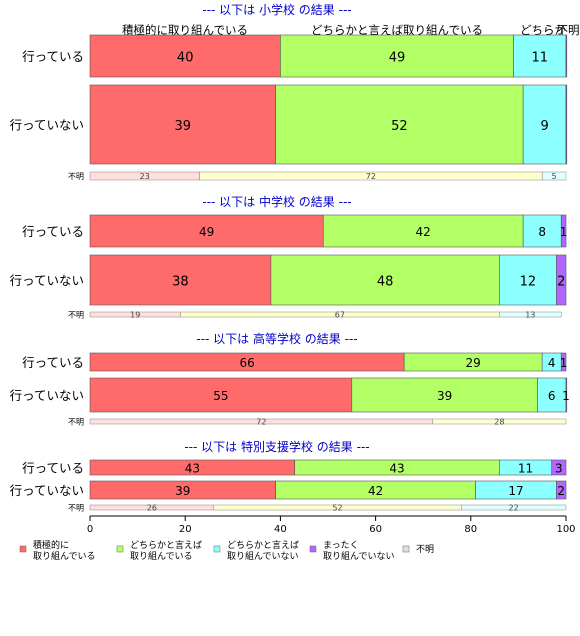 Image resolution: width=580 pixels, height=636 pixels. Describe the element at coordinates (276, 338) in the screenshot. I see `group-title: --- 以下は 高等学校 の結果 ---` at that location.